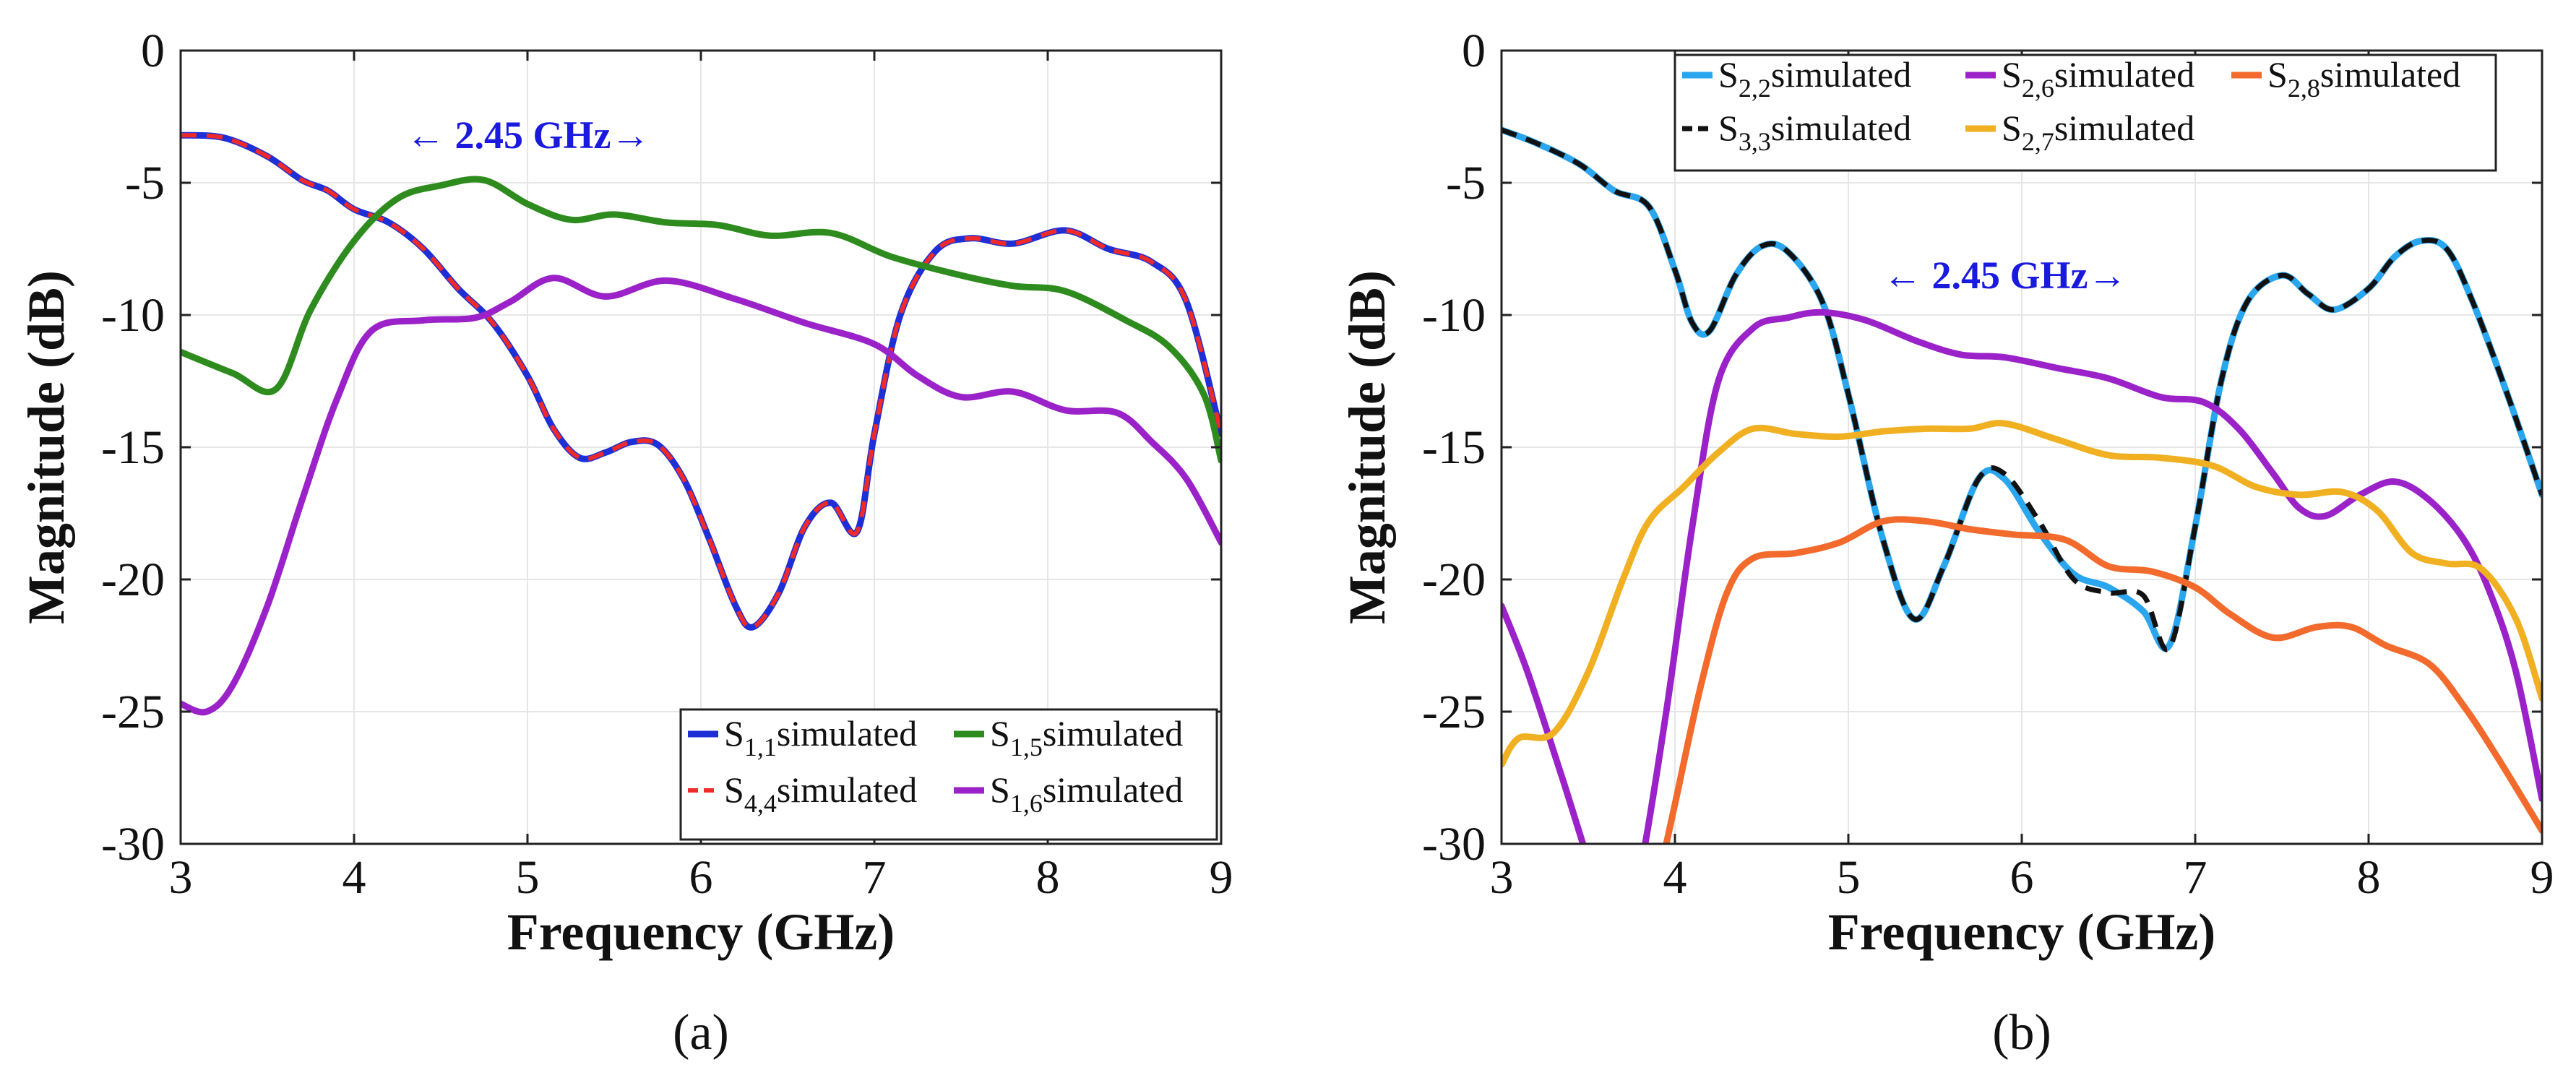 The width and height of the screenshot is (2576, 1070). I want to click on legend-label: S1,6simulated, so click(1086, 793).